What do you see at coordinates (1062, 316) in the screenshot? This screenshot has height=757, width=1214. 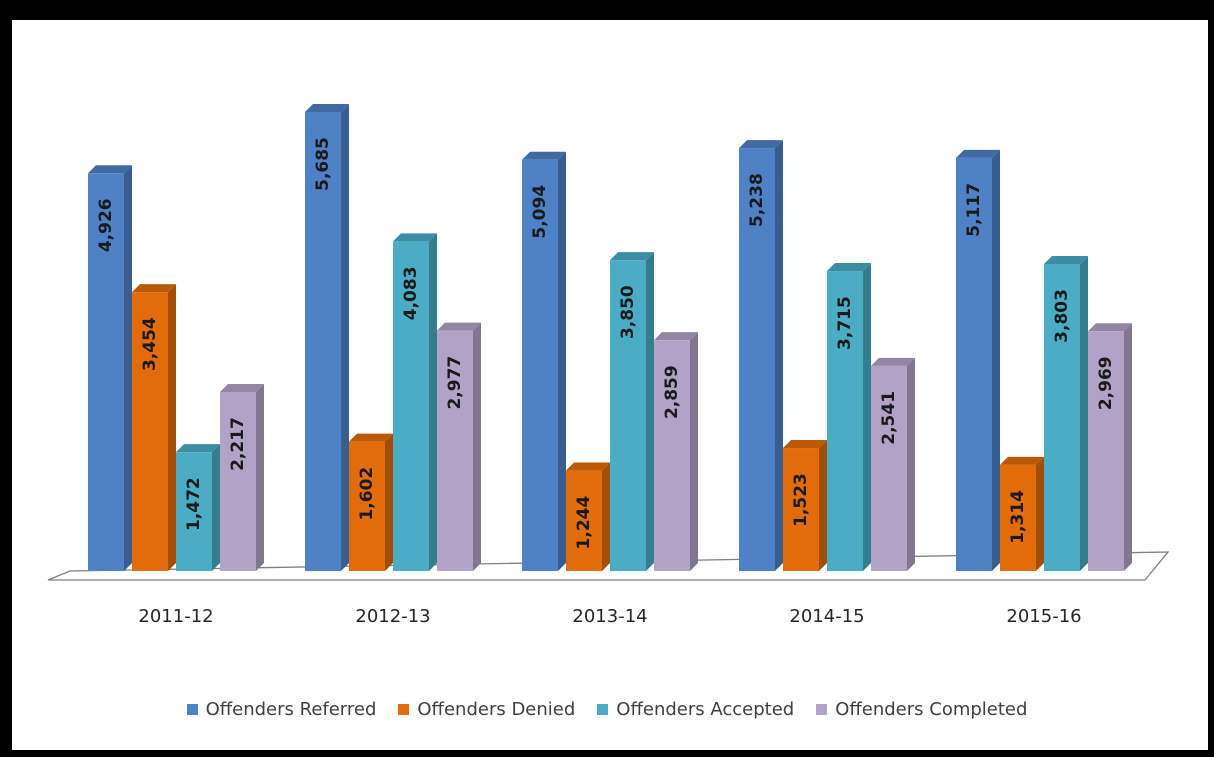 I see `data-label: 3,803` at bounding box center [1062, 316].